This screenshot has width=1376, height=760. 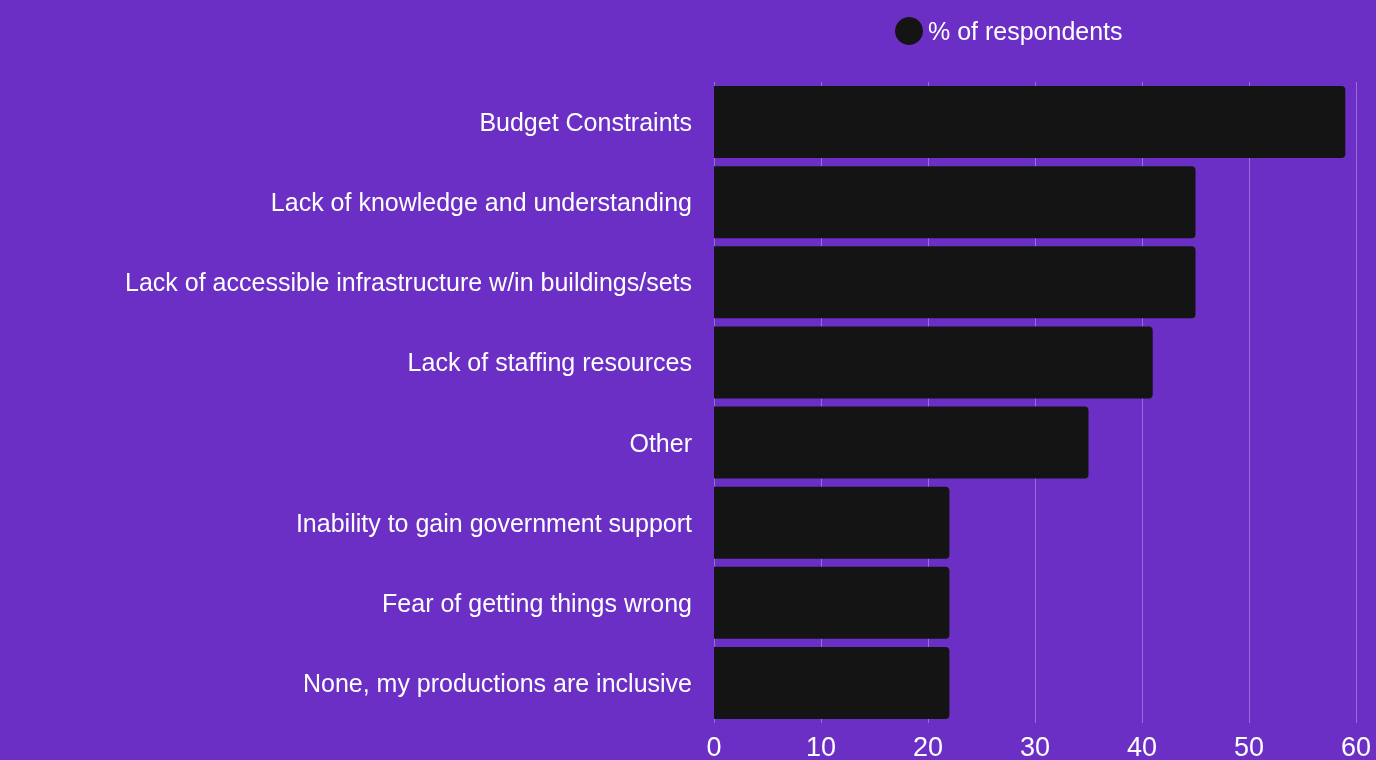 What do you see at coordinates (585, 122) in the screenshot?
I see `y-tick-label: Budget Constraints` at bounding box center [585, 122].